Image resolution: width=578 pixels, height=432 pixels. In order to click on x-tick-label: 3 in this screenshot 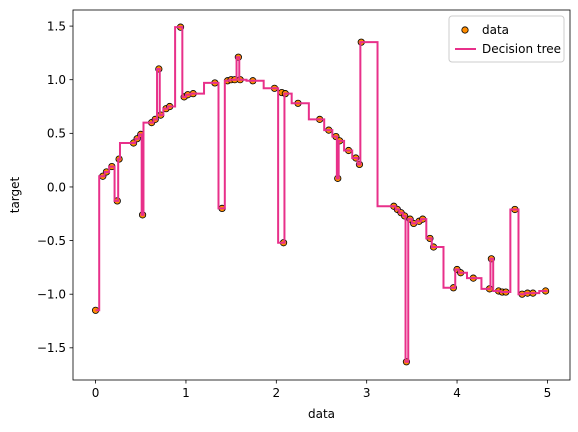, I will do `click(367, 393)`.